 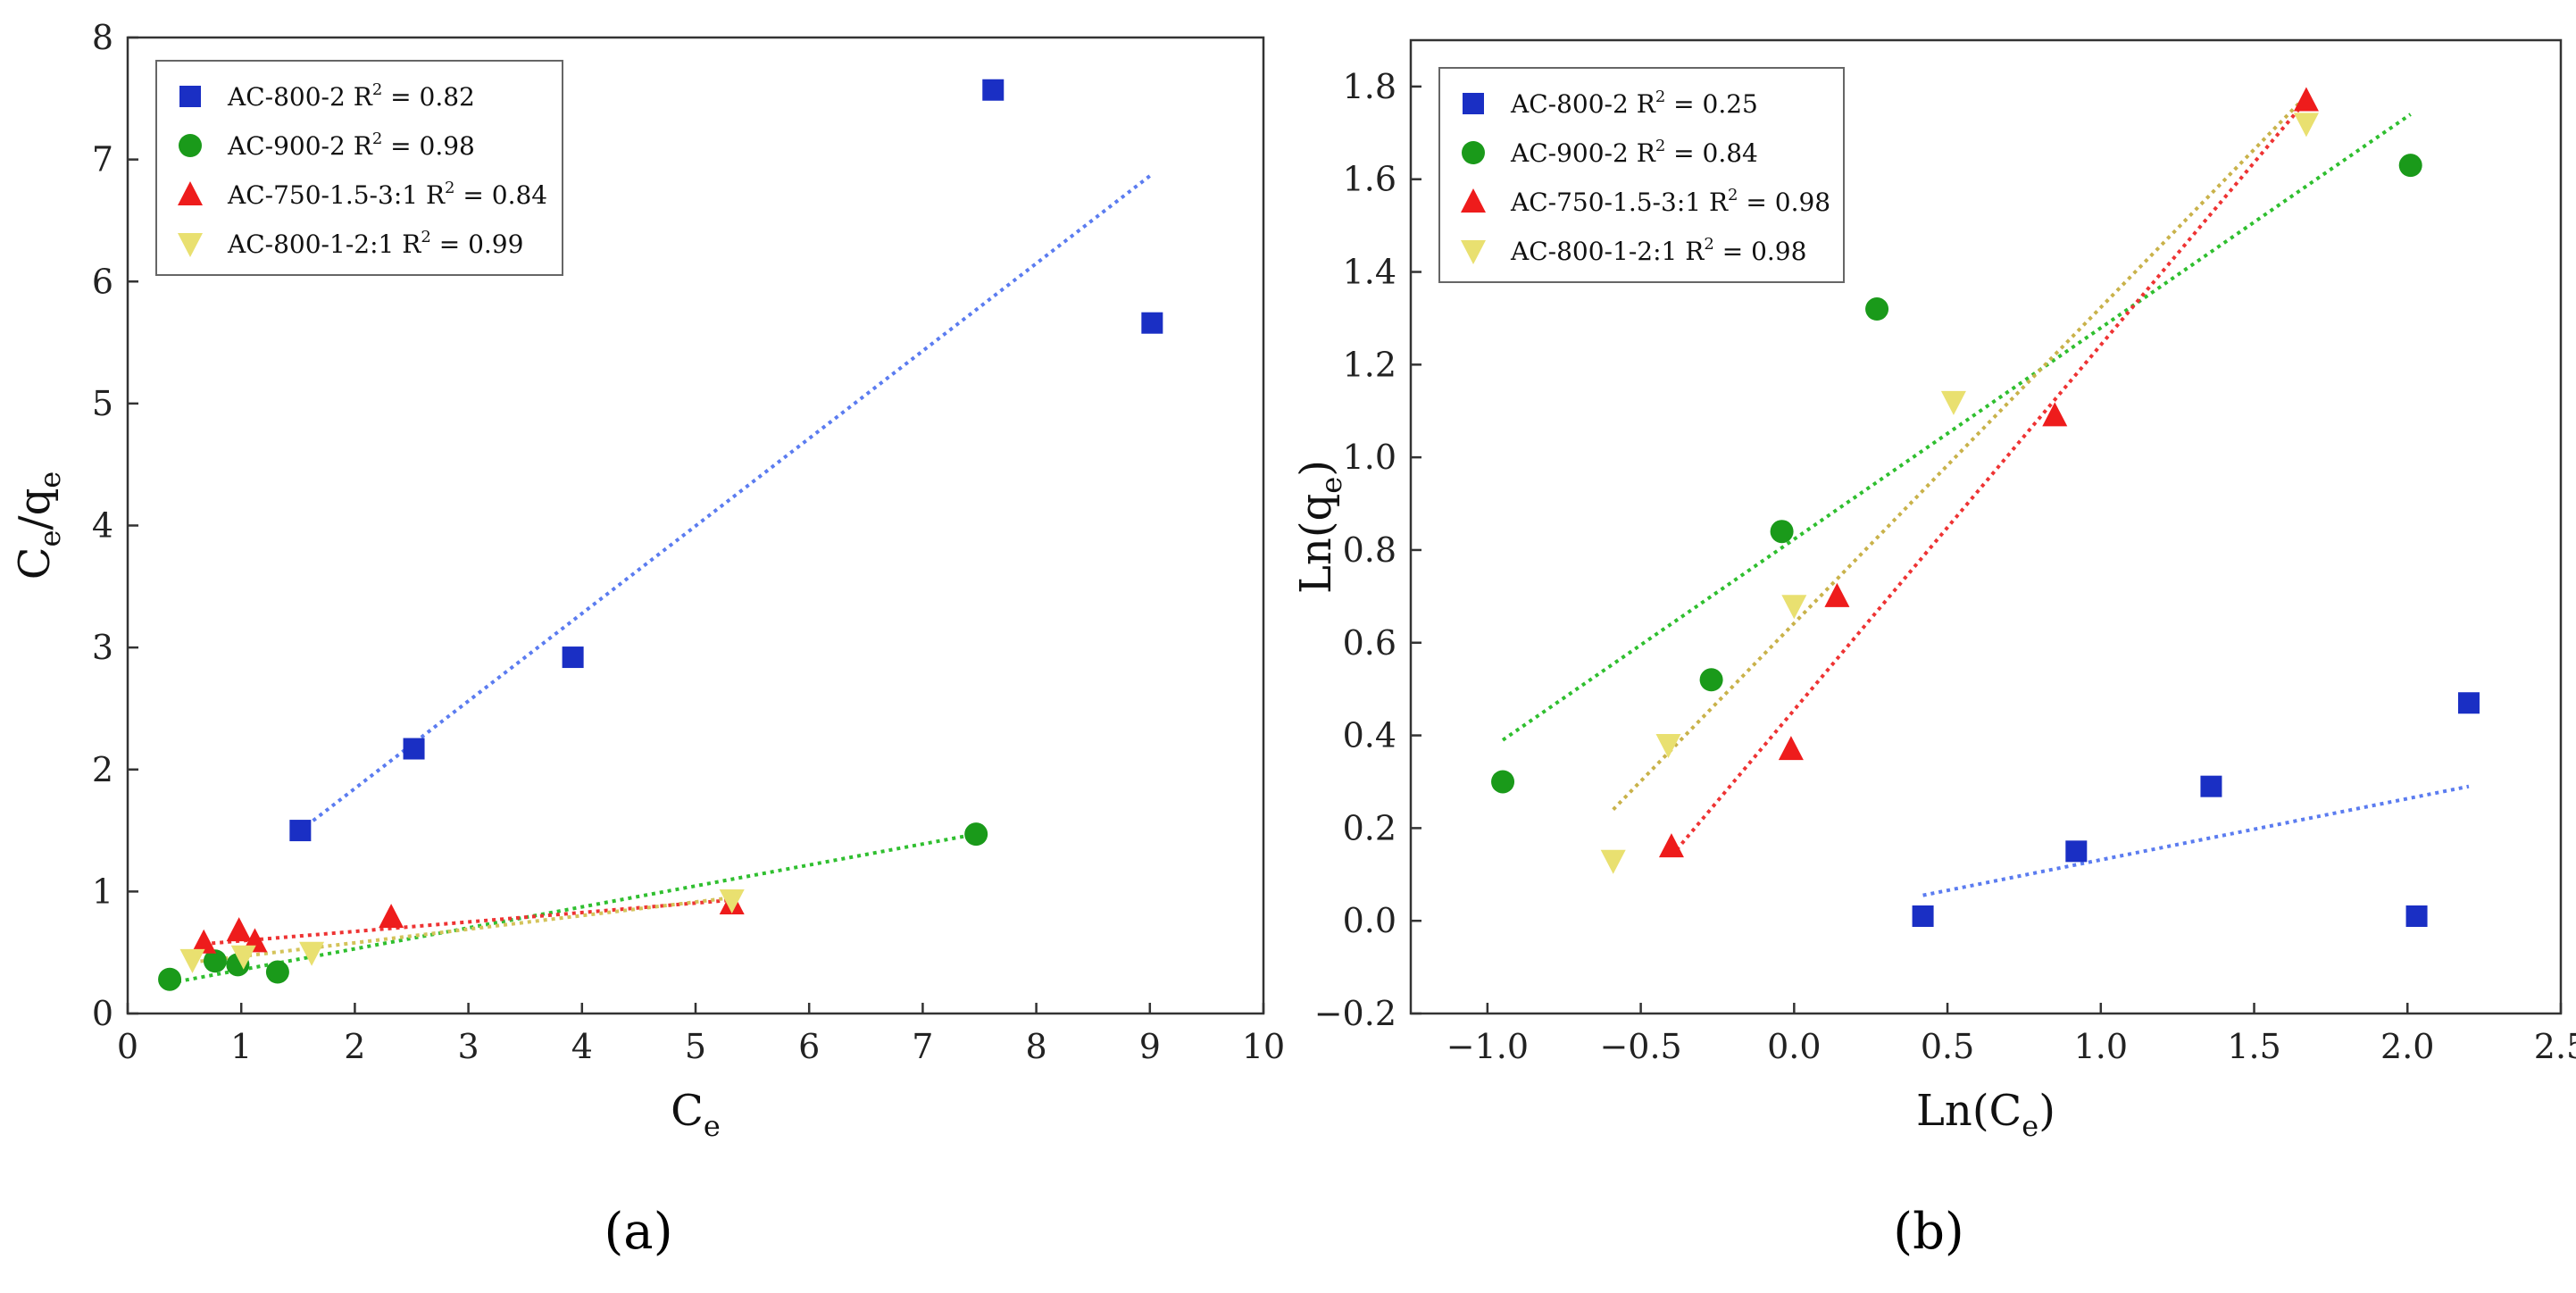 What do you see at coordinates (1658, 250) in the screenshot?
I see `legend-entry: AC-800-1-2:1 R2 = 0.98` at bounding box center [1658, 250].